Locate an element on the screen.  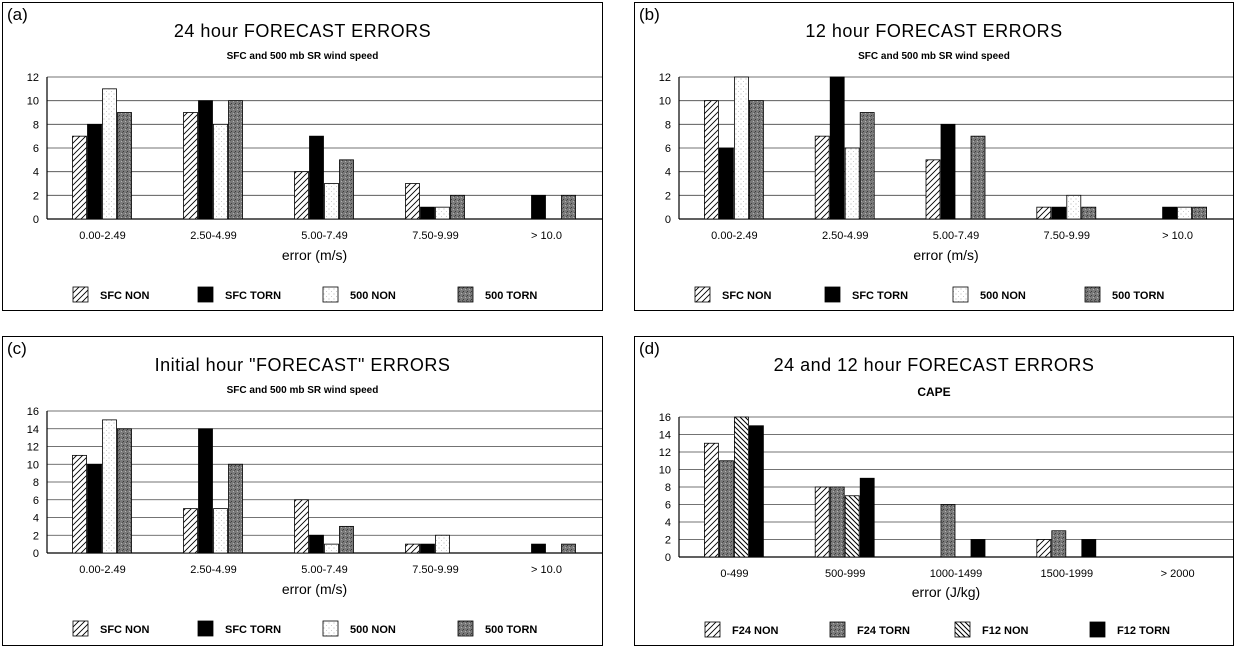
legend-label: F12 NON is located at coordinates (1005, 631).